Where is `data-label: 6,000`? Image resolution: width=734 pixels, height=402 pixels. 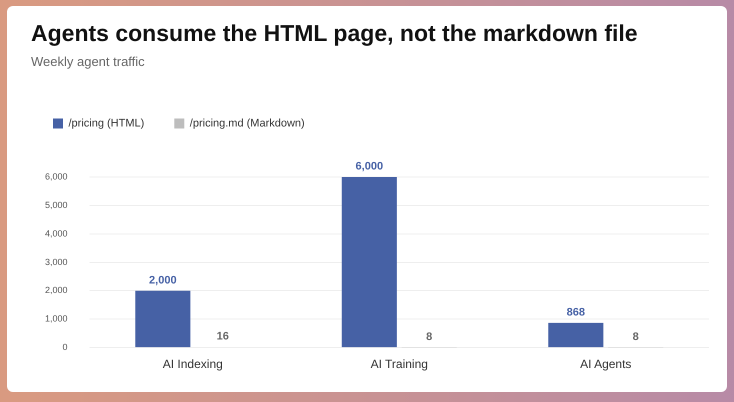
data-label: 6,000 is located at coordinates (370, 166).